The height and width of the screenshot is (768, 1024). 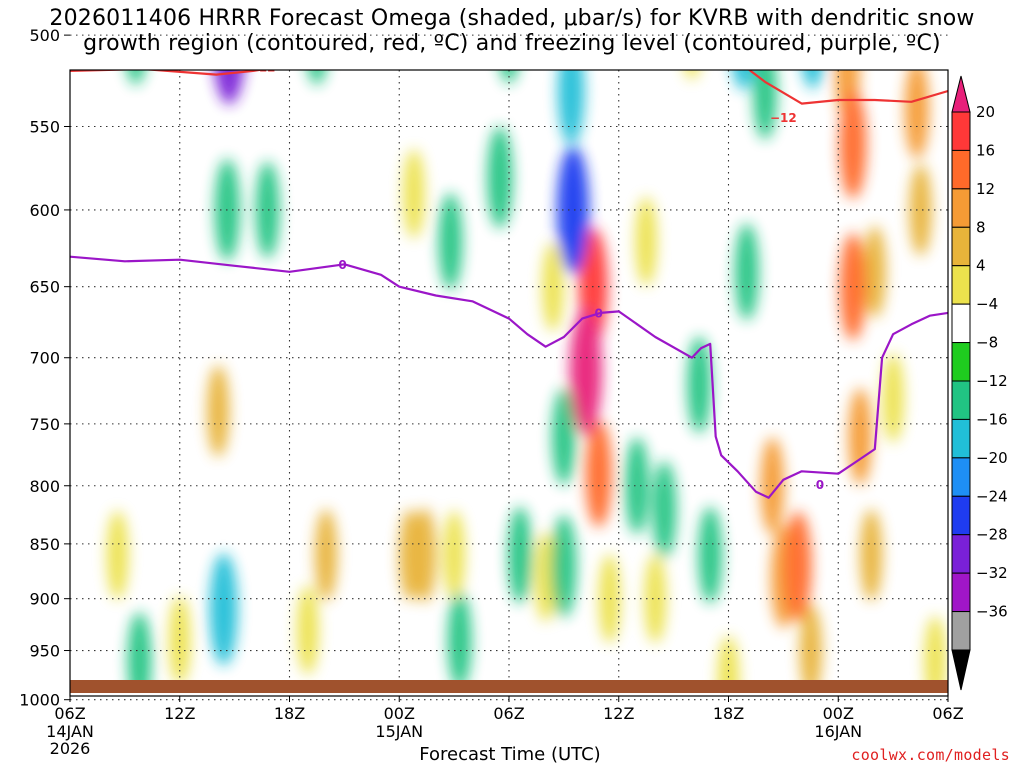 I want to click on y-tick-label: 1000, so click(x=39, y=700).